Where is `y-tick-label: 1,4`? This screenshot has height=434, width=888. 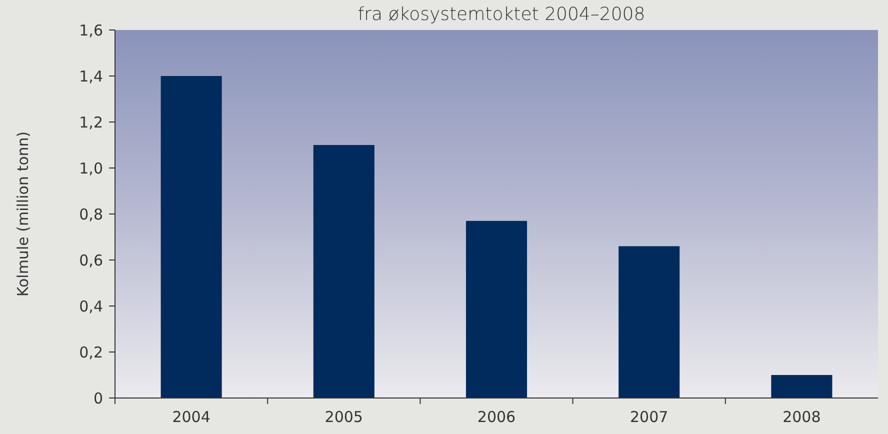
y-tick-label: 1,4 is located at coordinates (91, 76).